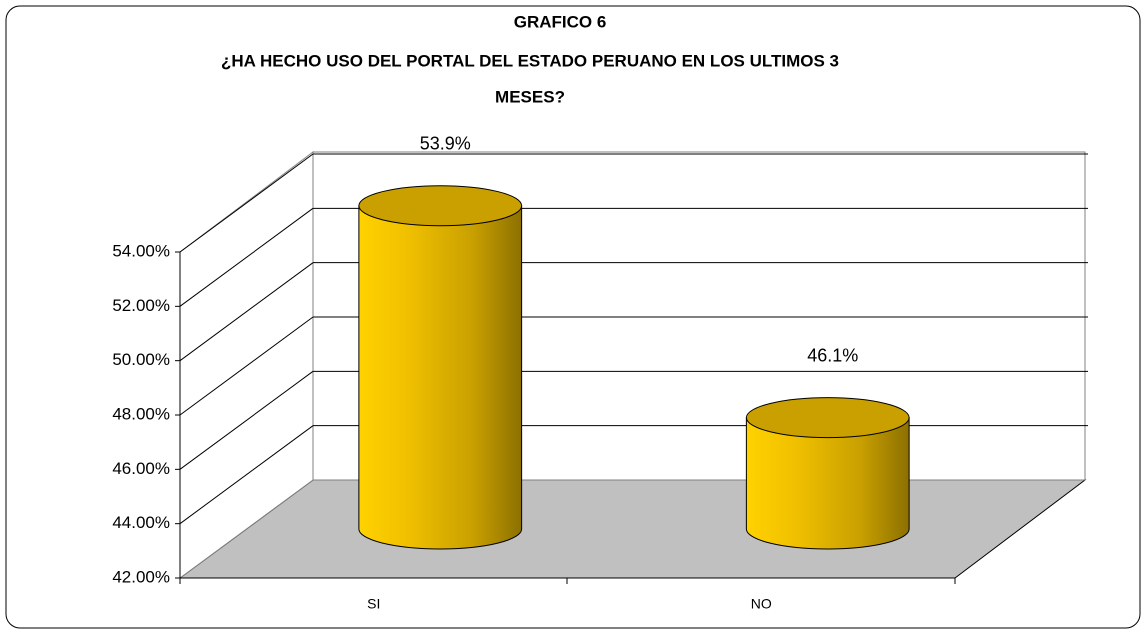  I want to click on data-label: 46.1%, so click(832, 355).